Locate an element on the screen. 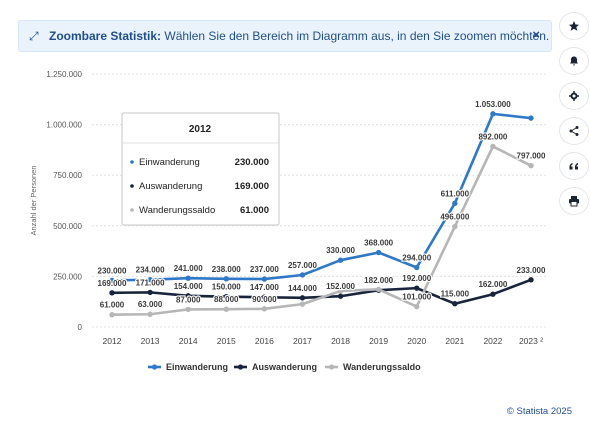 This screenshot has width=590, height=425. star-icon is located at coordinates (573, 26).